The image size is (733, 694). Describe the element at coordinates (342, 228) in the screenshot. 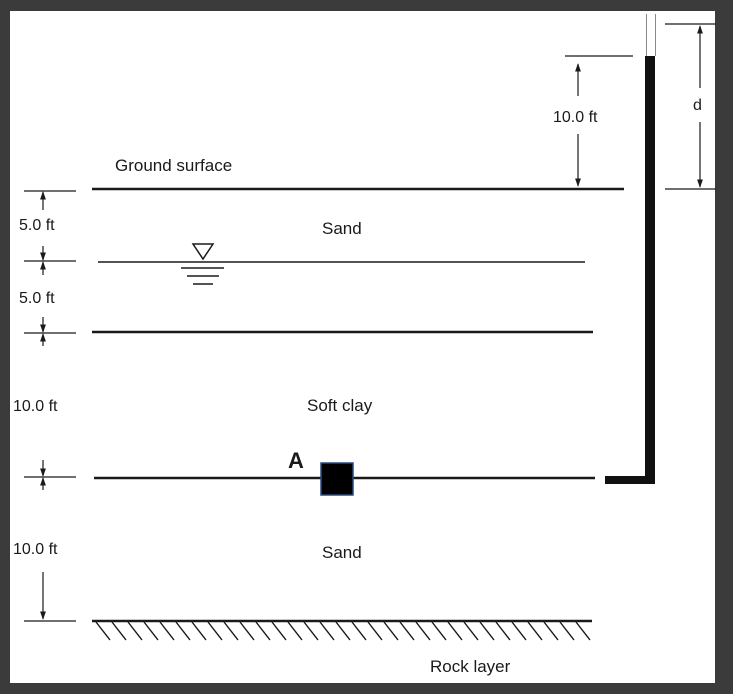

I see `sand-top-label: Sand` at that location.